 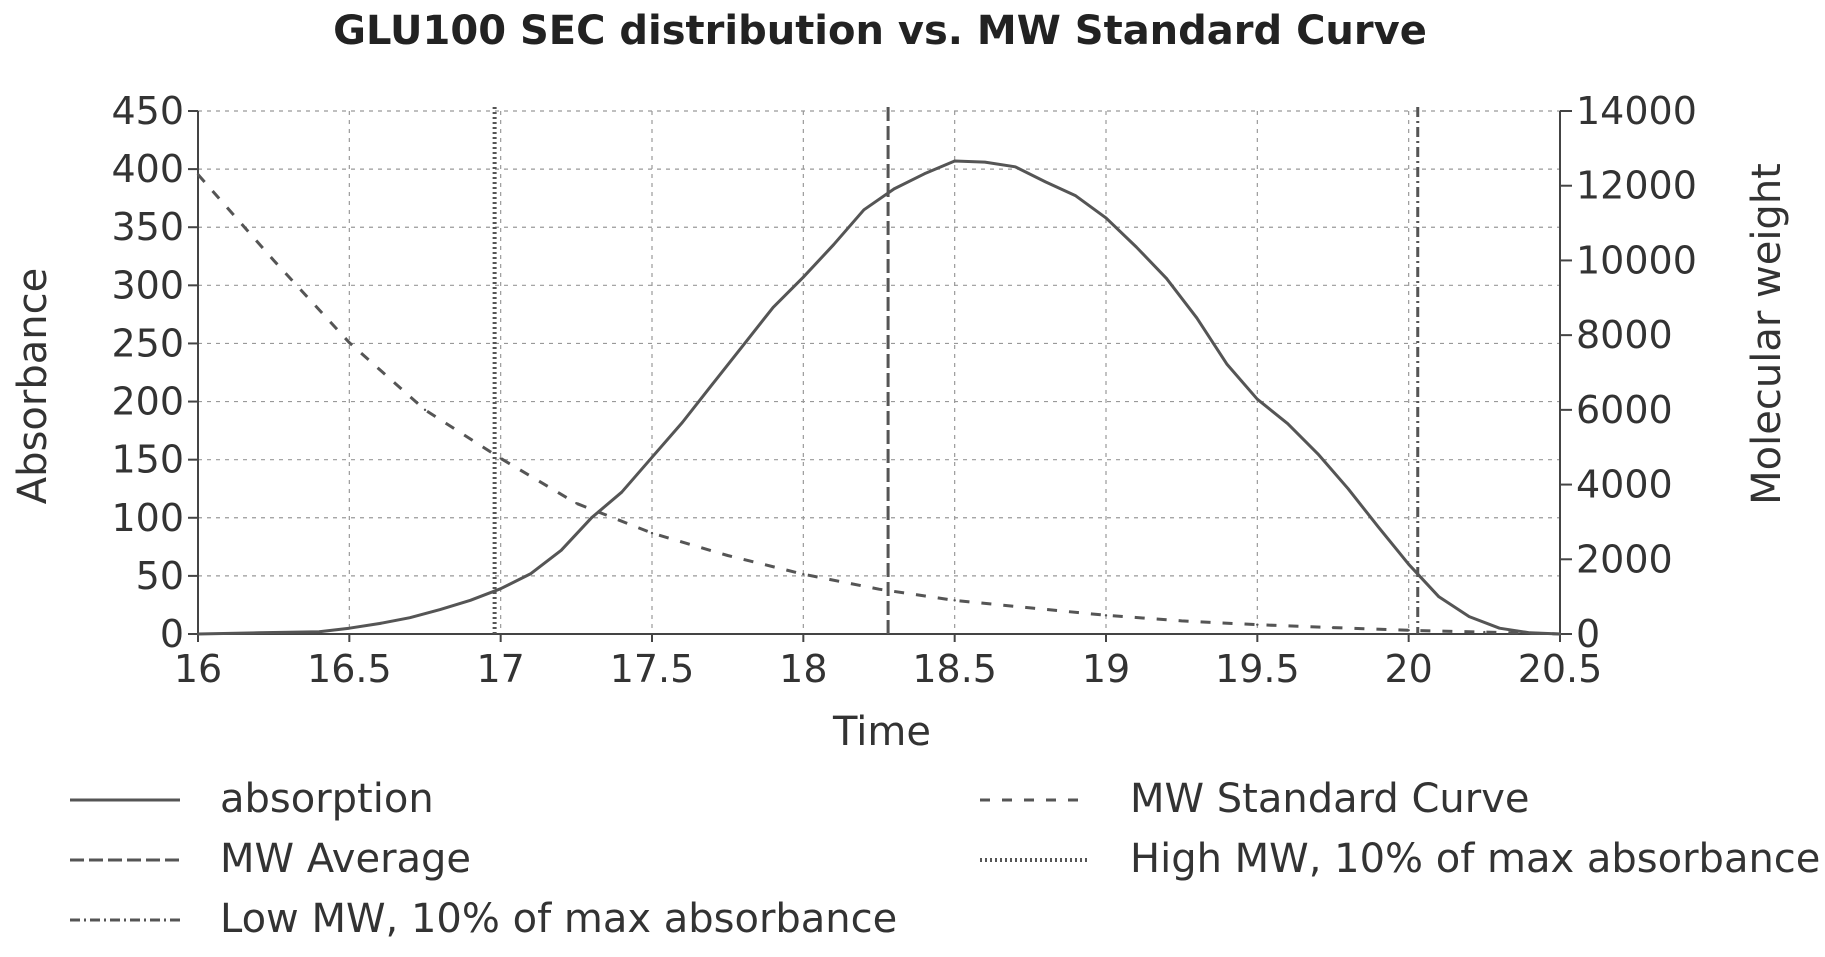 I want to click on x-tick-label: 18, so click(x=803, y=669).